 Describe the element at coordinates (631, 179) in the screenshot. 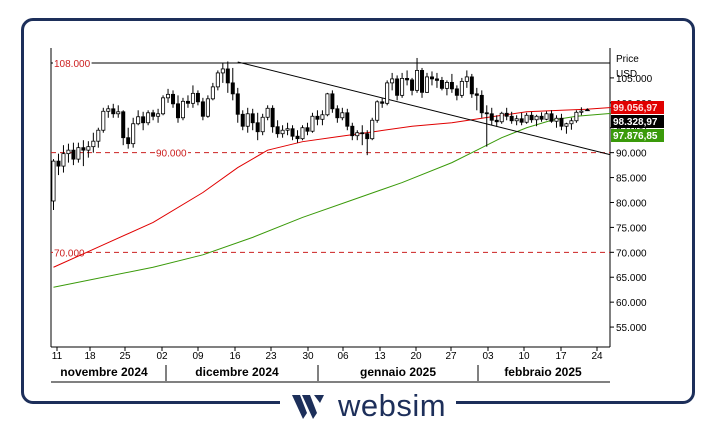

I see `y-tick-label: 85.000` at that location.